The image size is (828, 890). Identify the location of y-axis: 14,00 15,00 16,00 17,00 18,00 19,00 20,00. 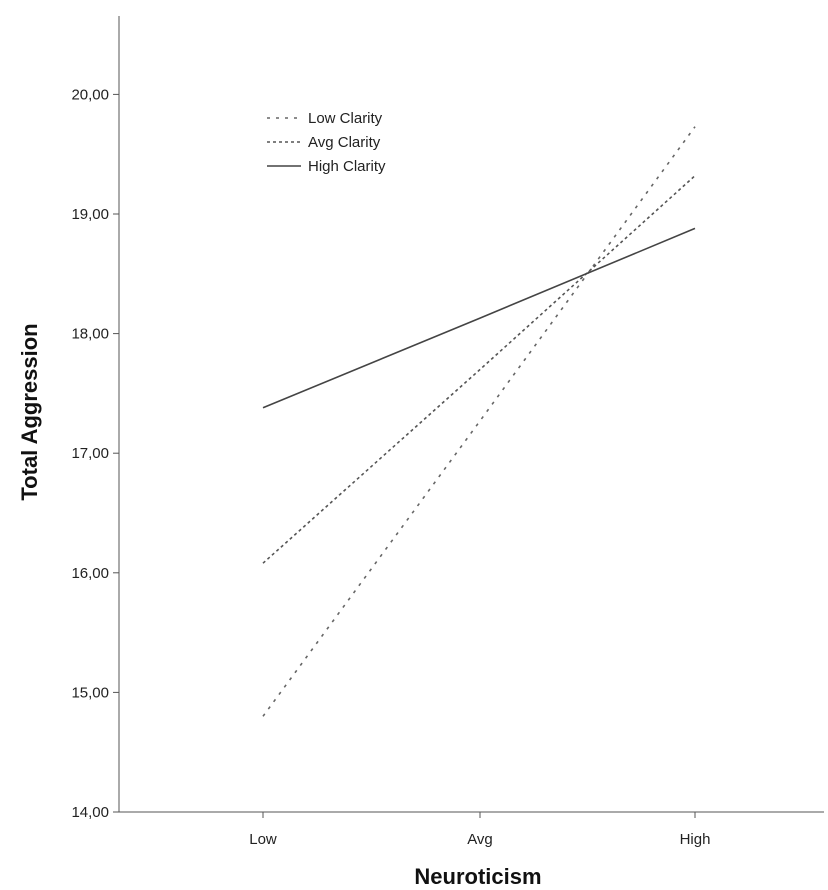
(95, 418).